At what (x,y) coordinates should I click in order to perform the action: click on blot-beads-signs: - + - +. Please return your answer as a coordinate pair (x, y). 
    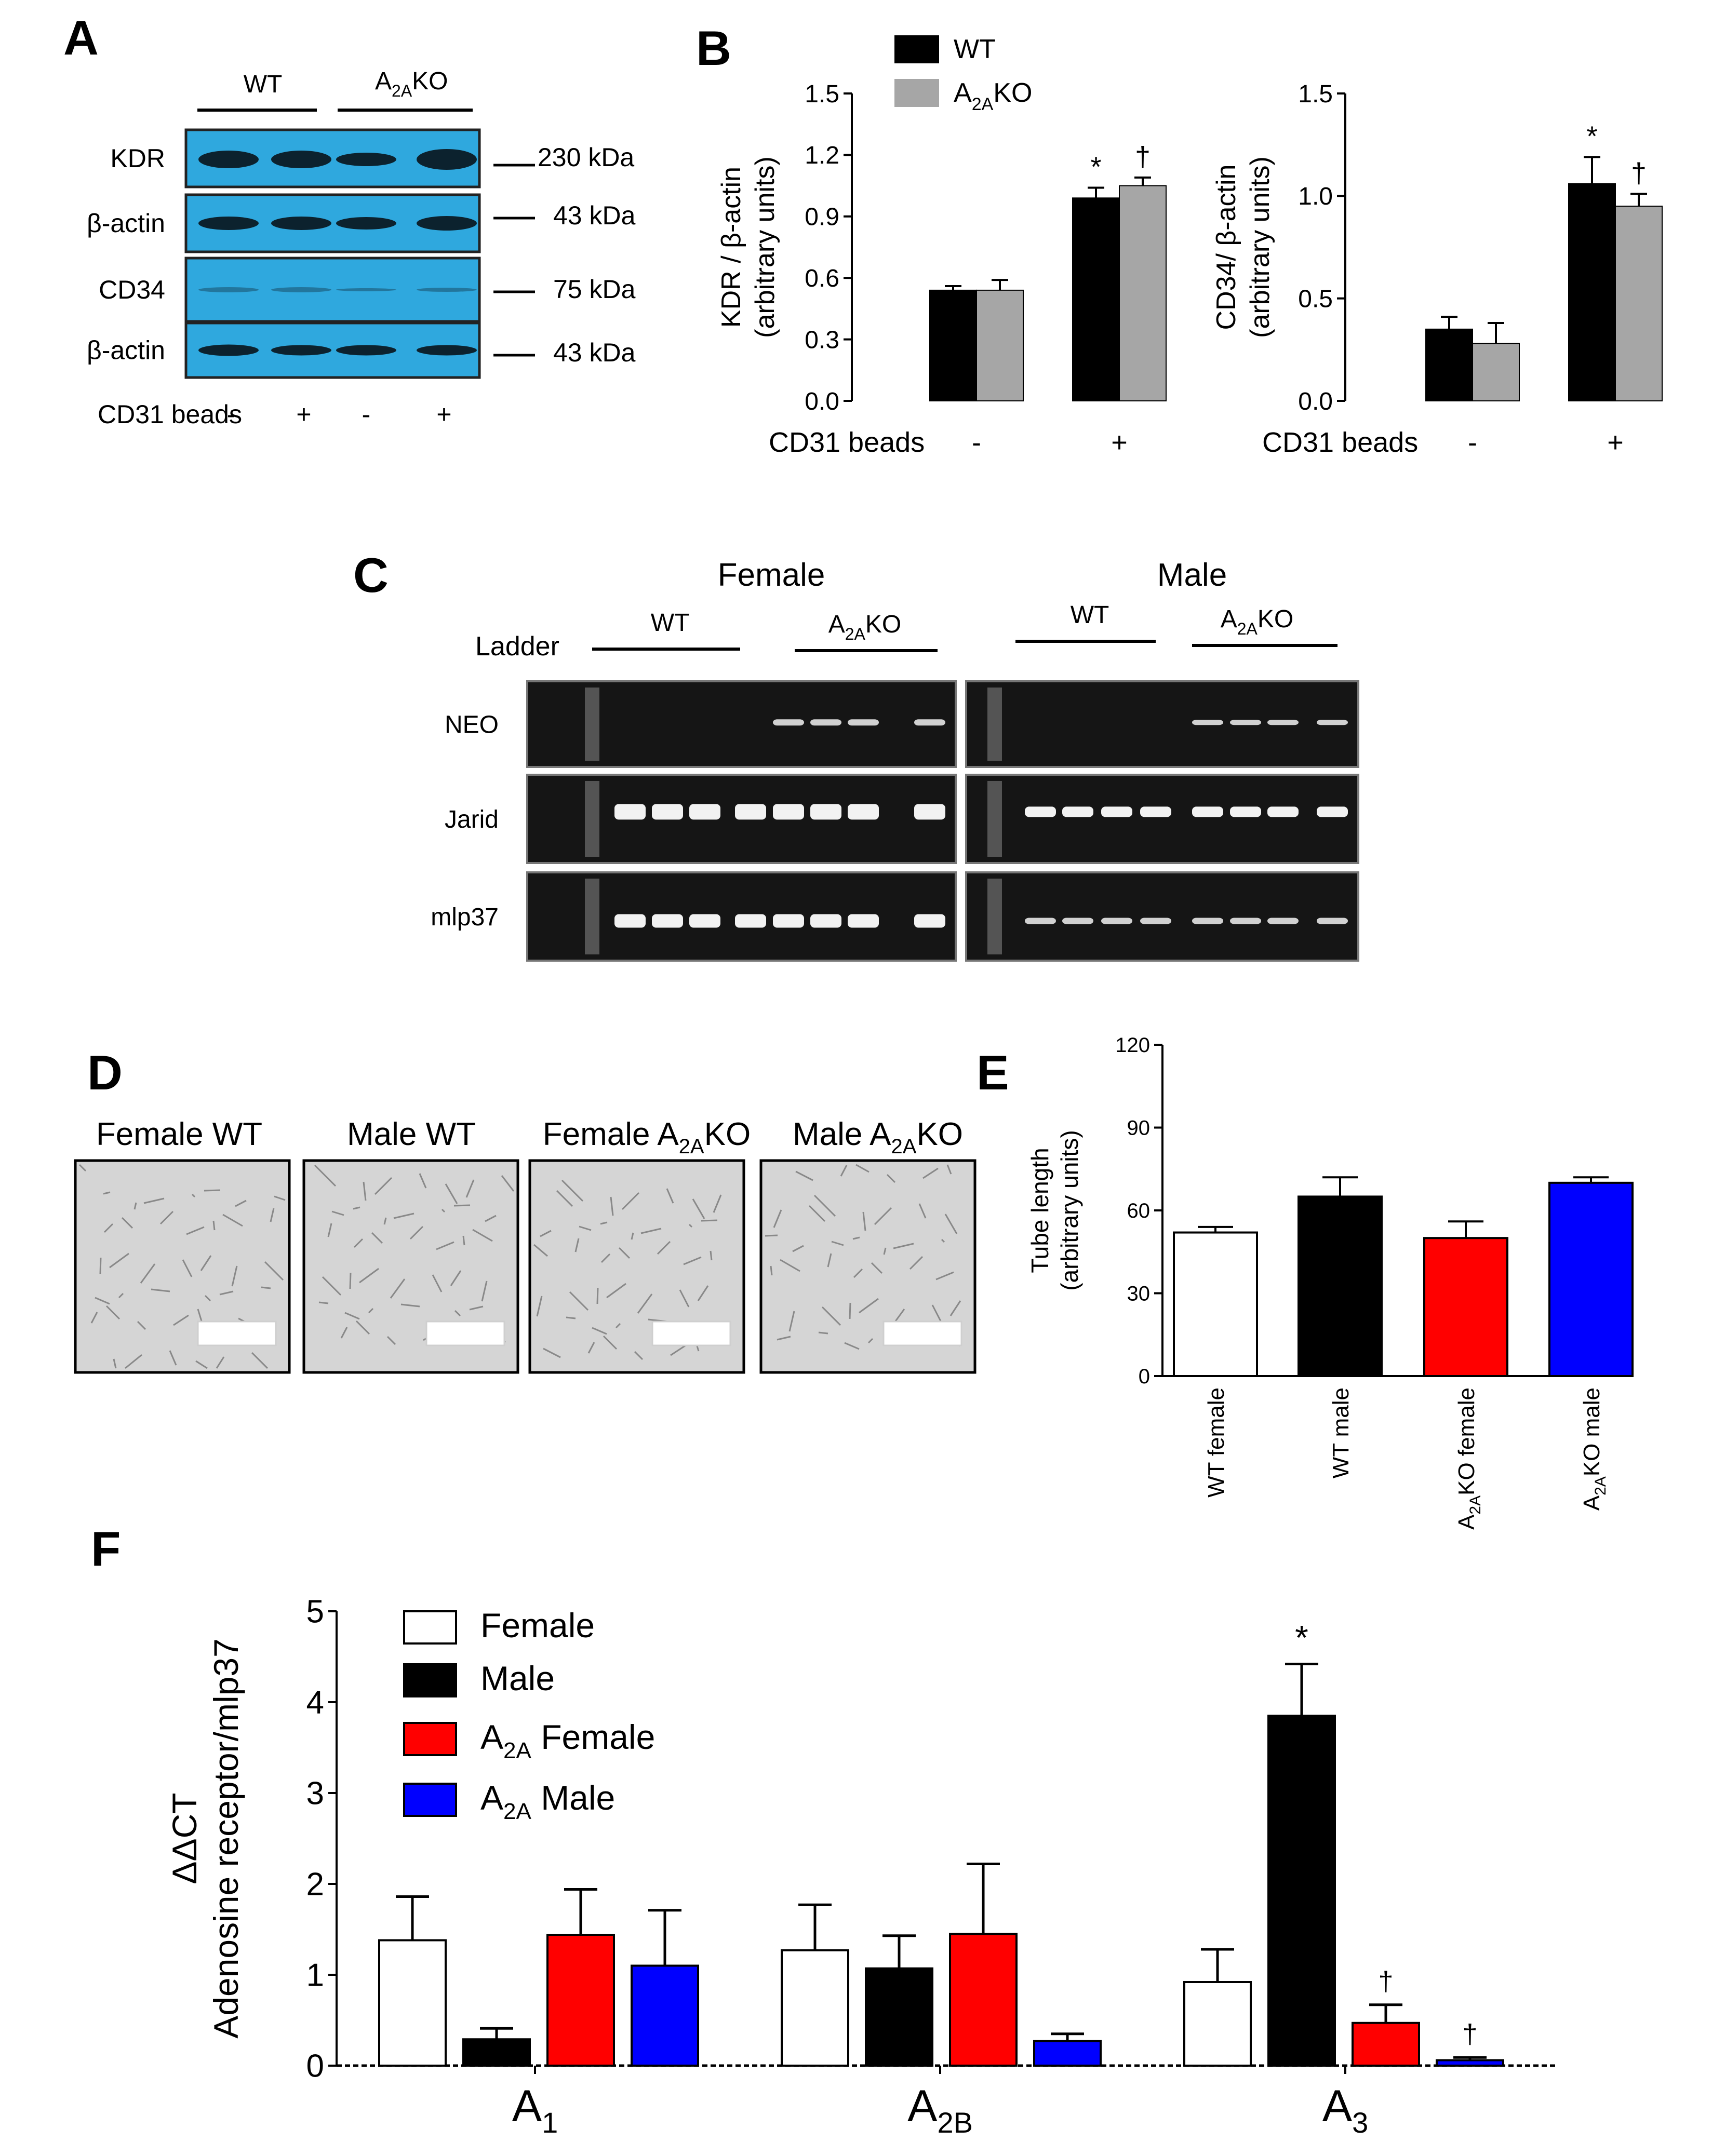
    Looking at the image, I should click on (339, 414).